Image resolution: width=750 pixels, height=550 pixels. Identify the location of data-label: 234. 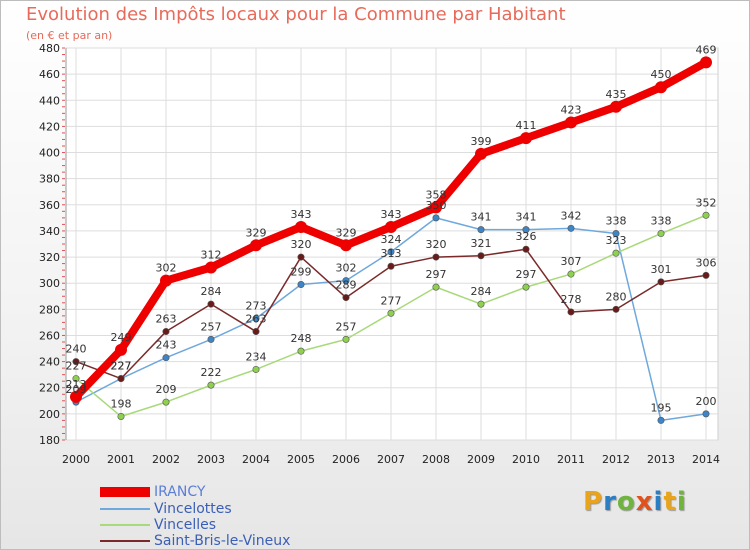
(256, 356).